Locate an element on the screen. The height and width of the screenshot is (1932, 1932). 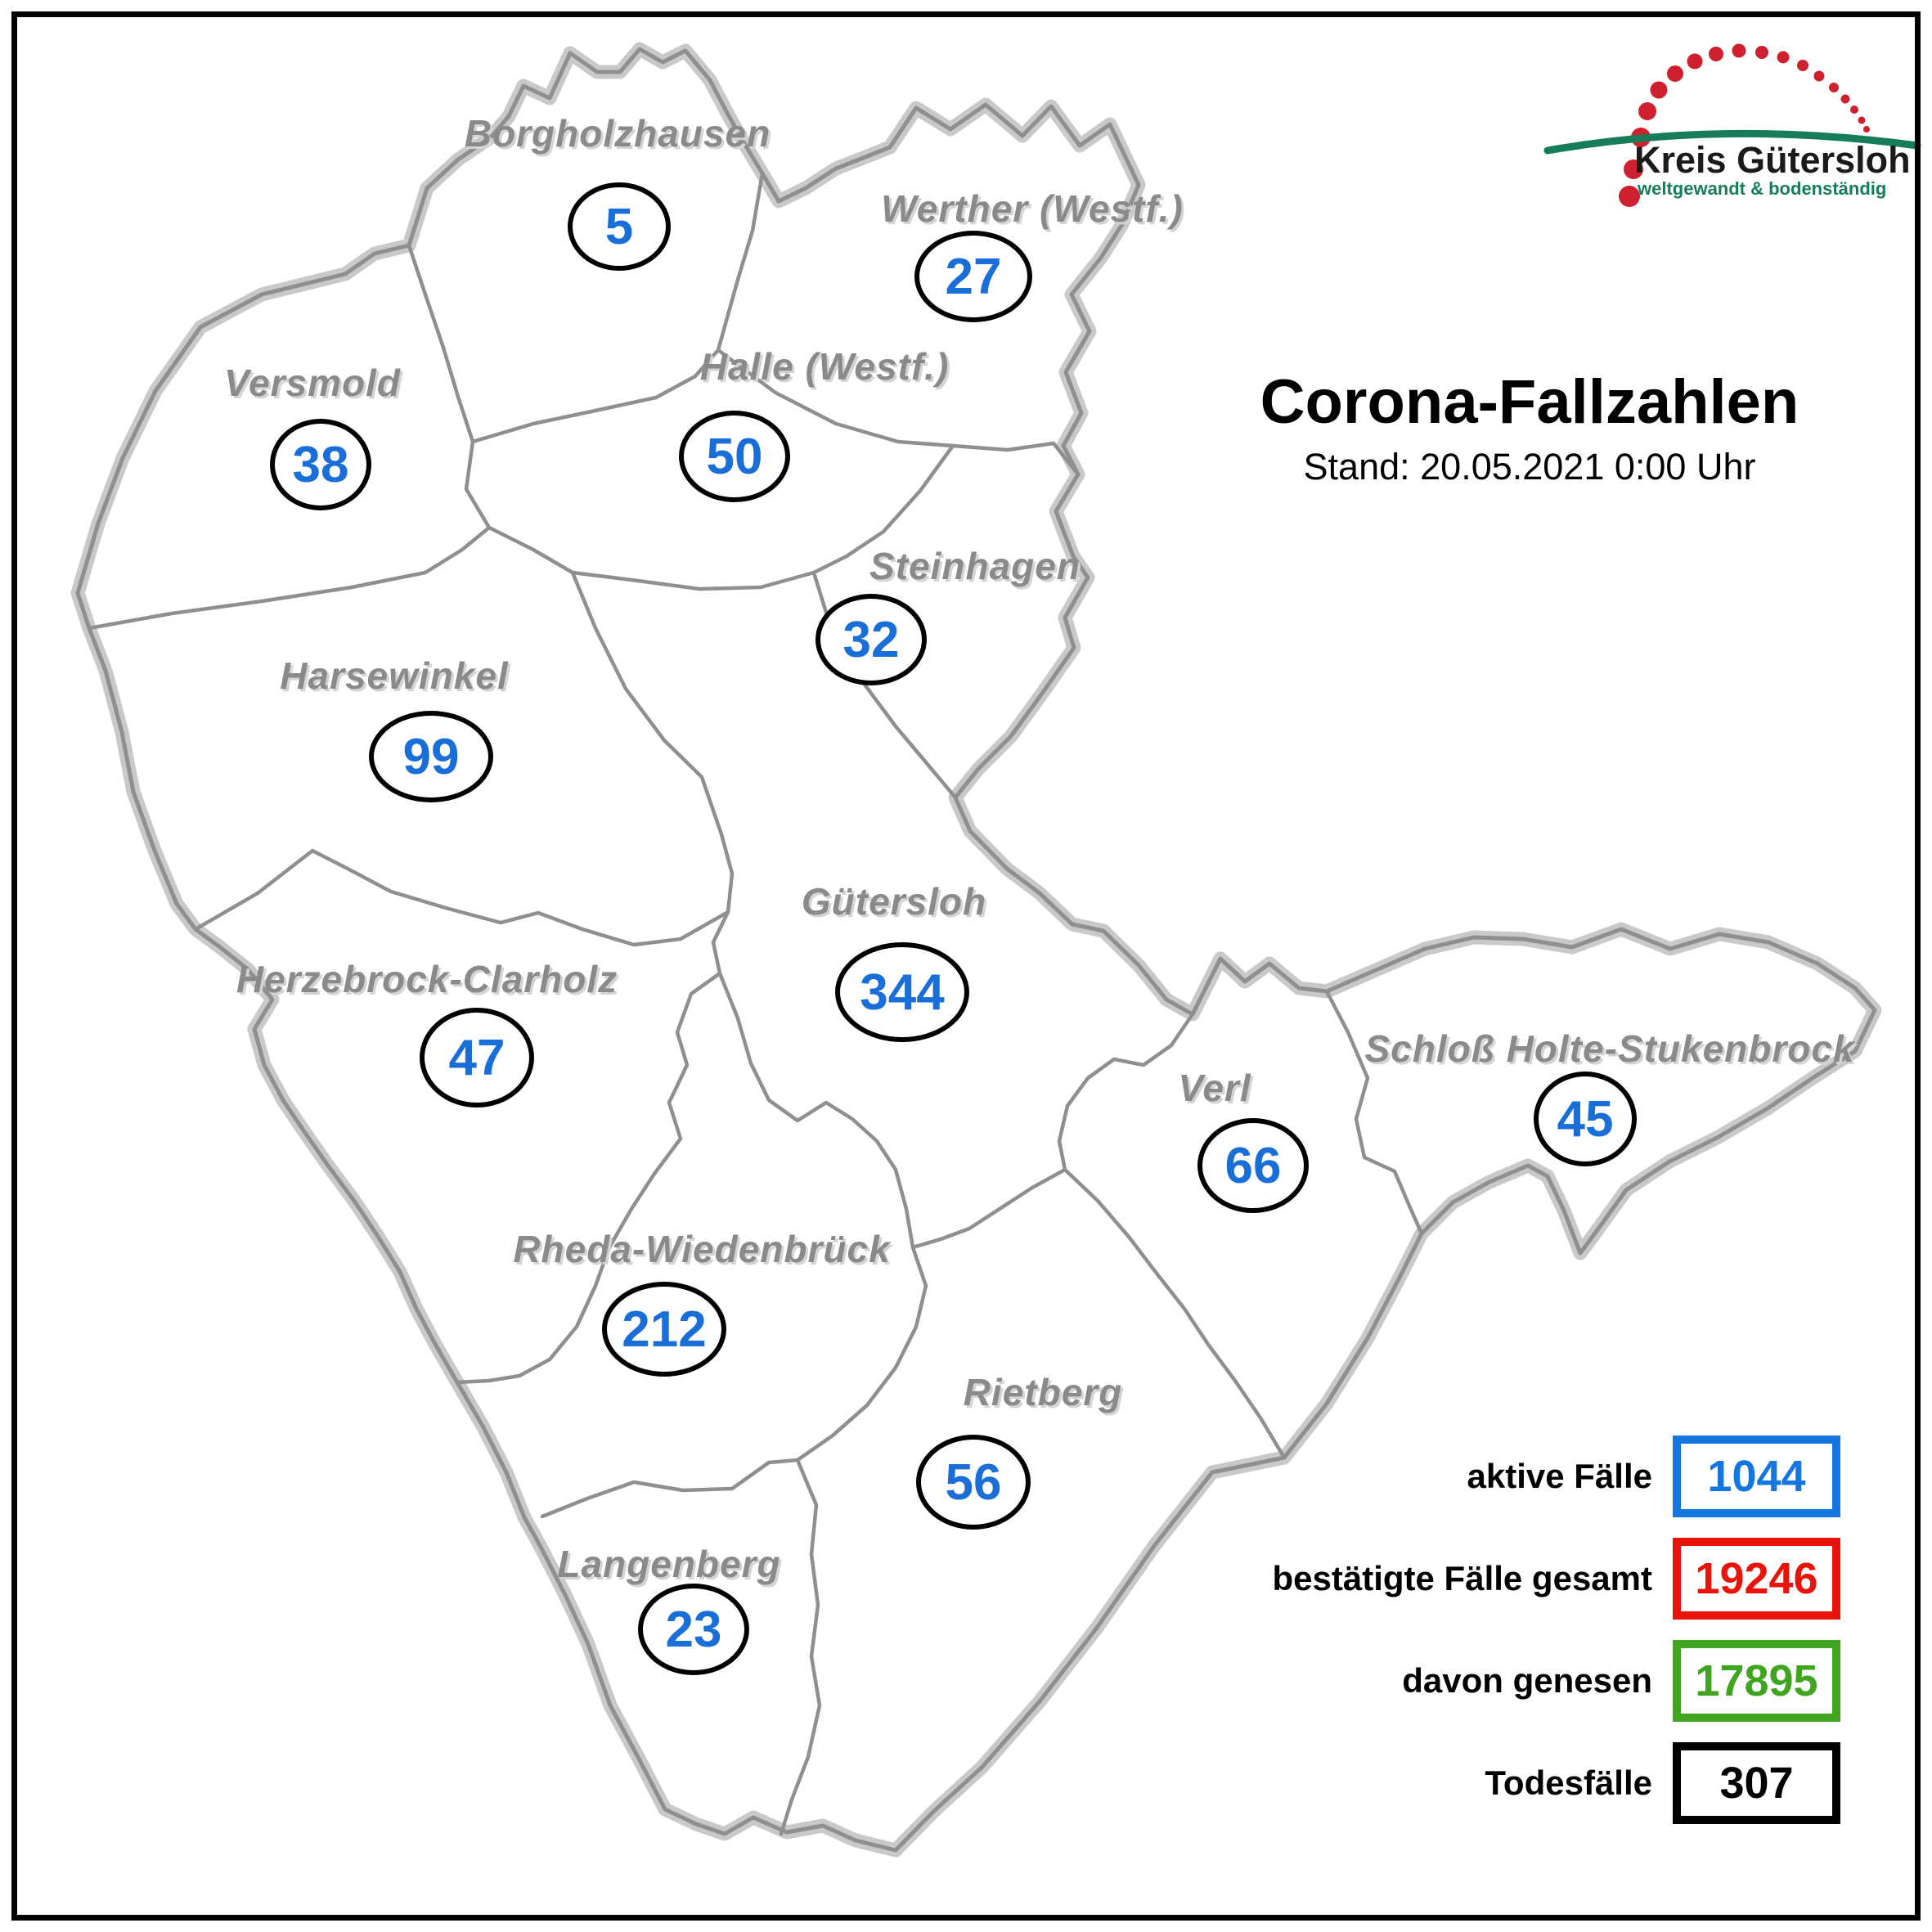
region-label: Langenberg is located at coordinates (669, 1564).